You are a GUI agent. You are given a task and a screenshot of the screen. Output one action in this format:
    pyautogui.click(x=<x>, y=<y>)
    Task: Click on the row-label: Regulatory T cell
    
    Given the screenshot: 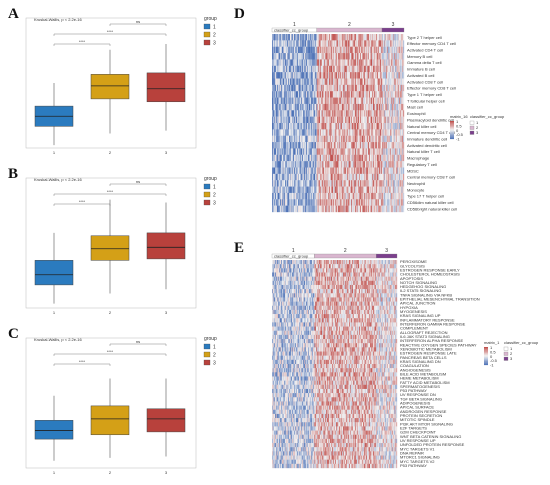 What is the action you would take?
    pyautogui.click(x=422, y=164)
    